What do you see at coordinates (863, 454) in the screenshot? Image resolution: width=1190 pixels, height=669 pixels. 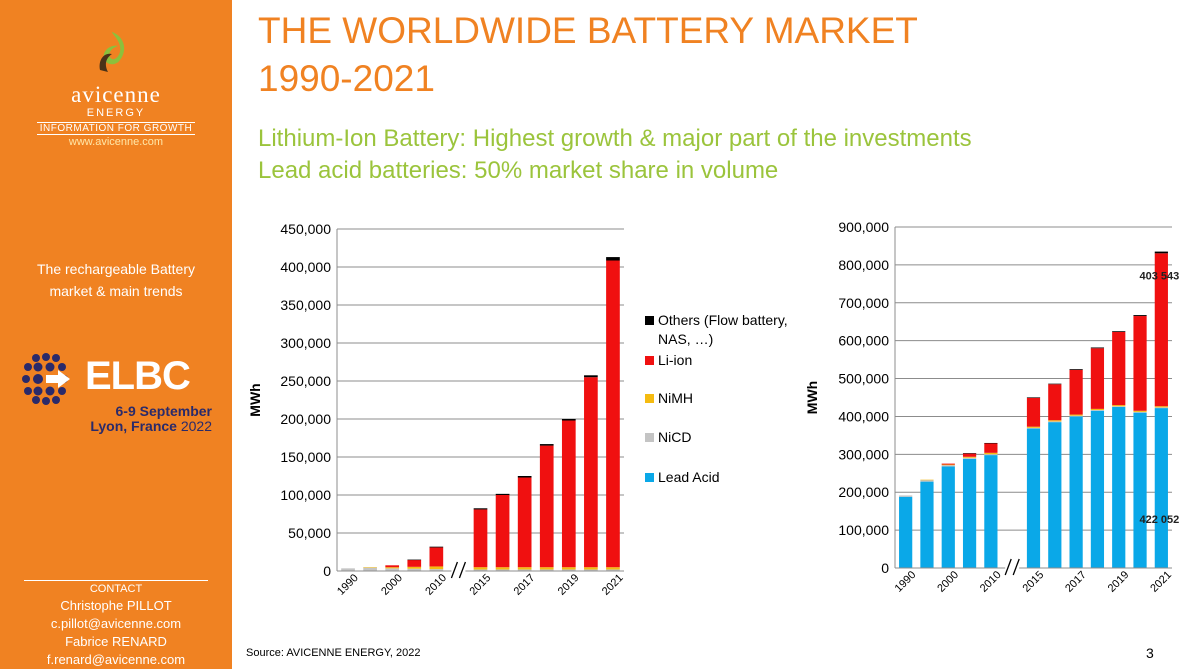 I see `y-tick-label: 300,000` at bounding box center [863, 454].